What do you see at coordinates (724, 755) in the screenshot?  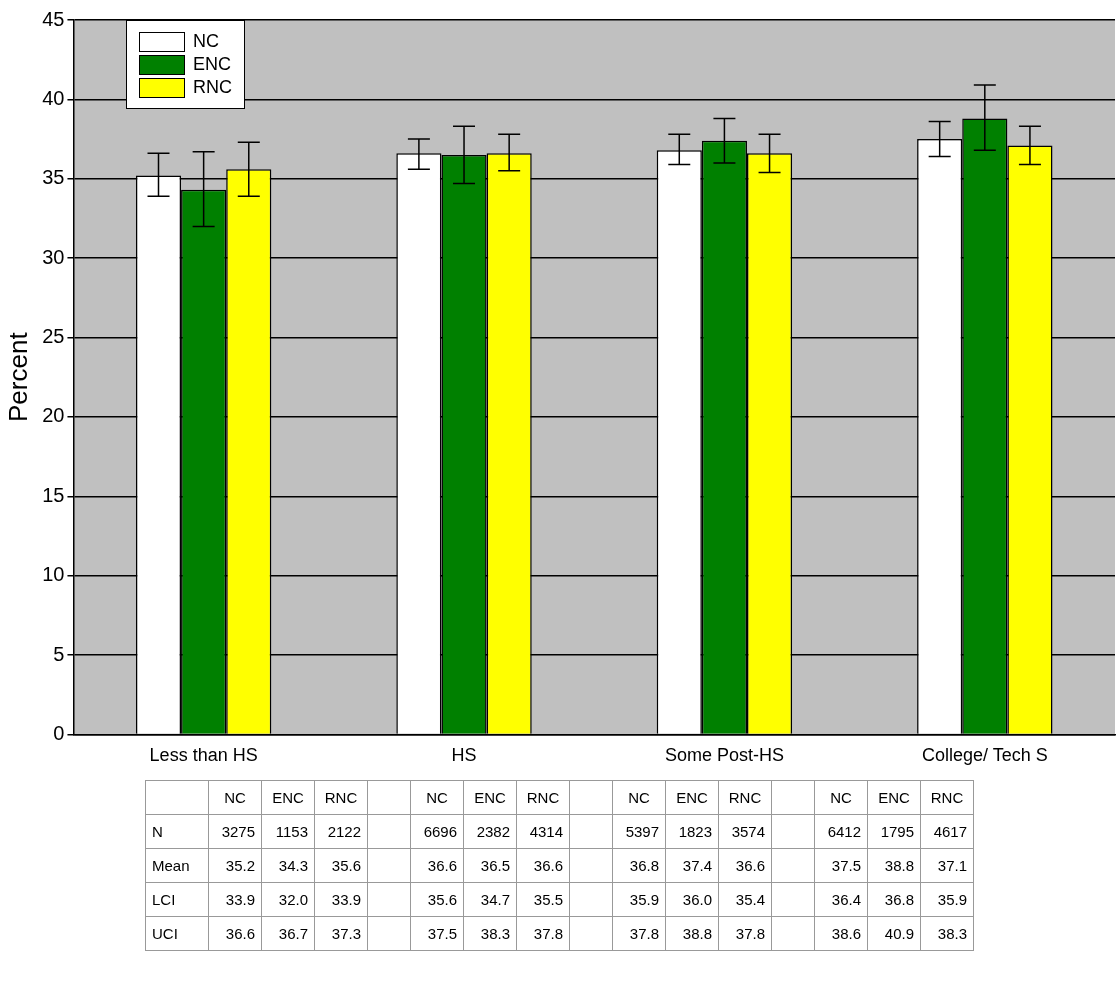 I see `x-tick-label: Some Post-HS` at bounding box center [724, 755].